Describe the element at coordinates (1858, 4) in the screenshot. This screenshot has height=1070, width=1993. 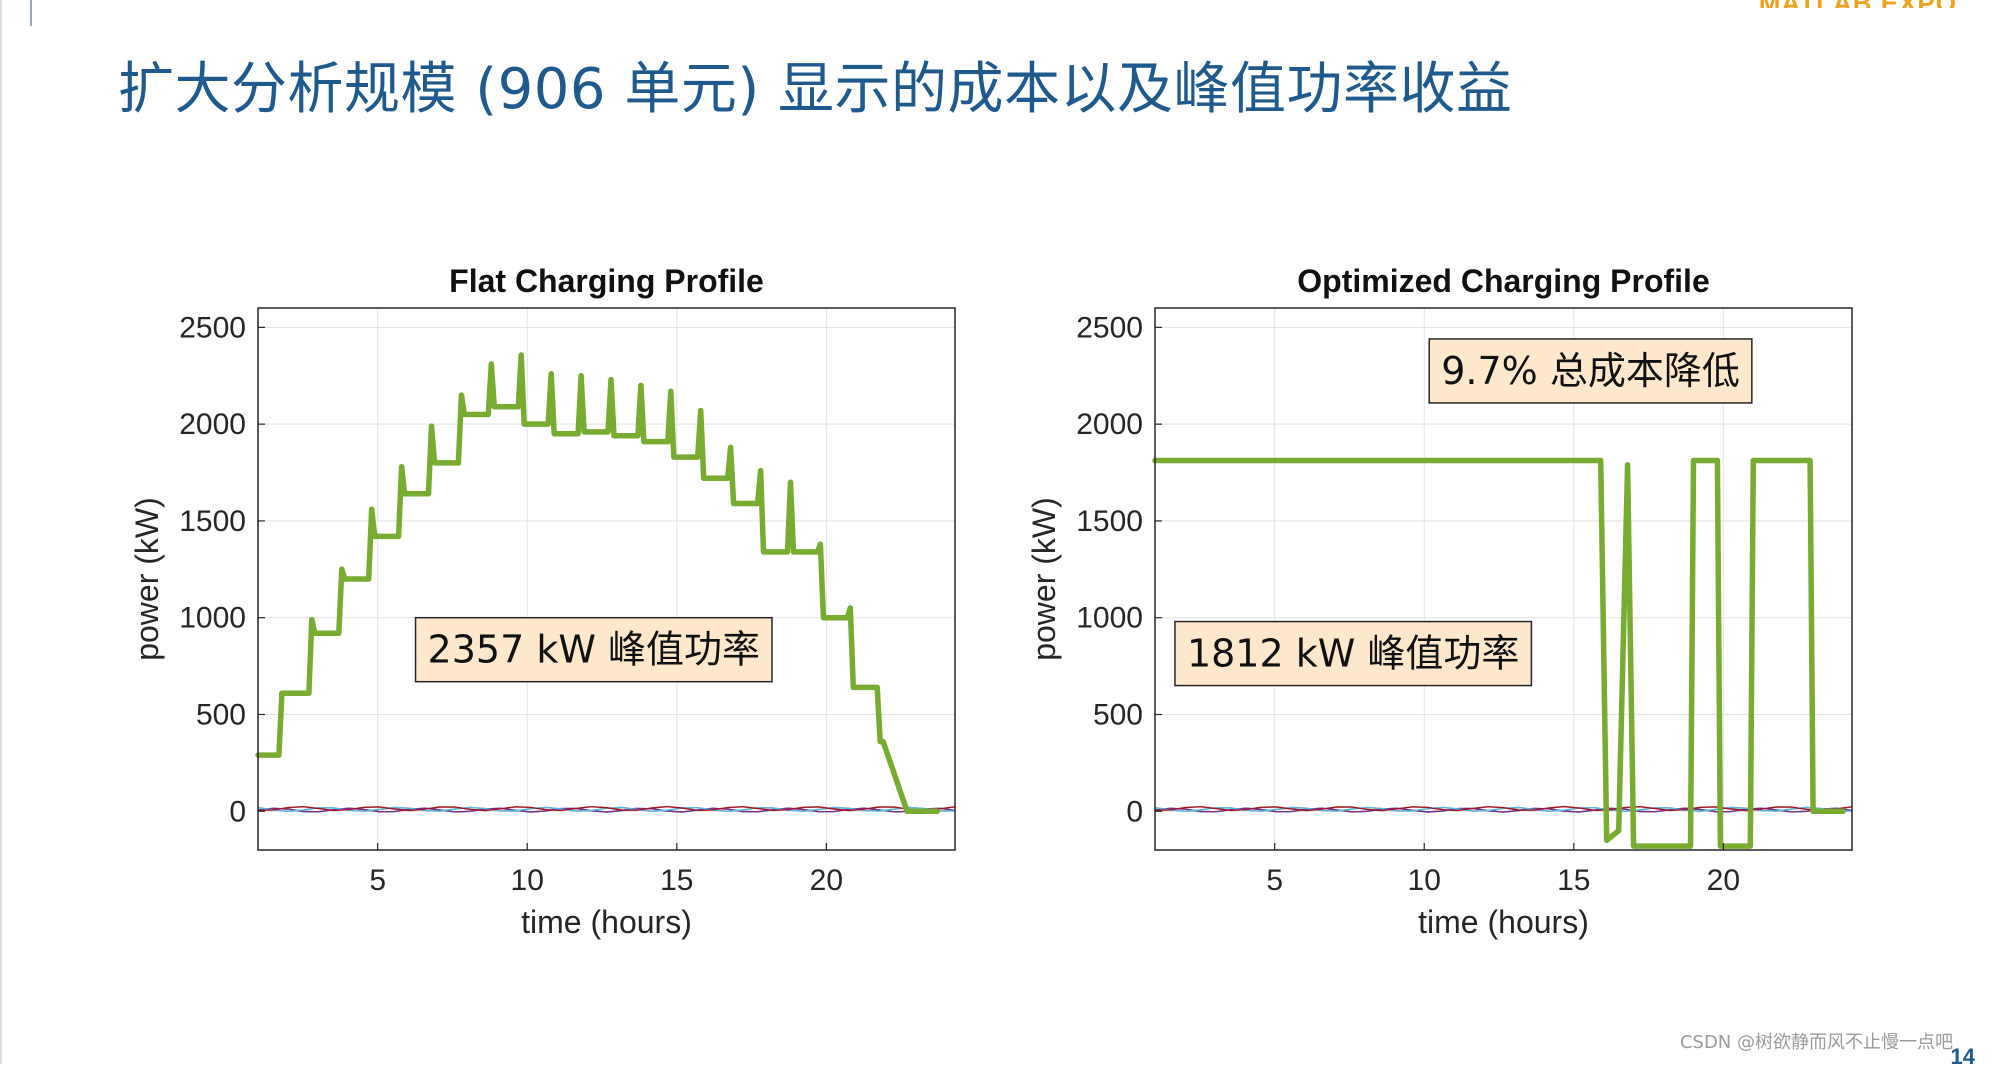
I see `brand-logo-fragment: MATLAB EXPO` at that location.